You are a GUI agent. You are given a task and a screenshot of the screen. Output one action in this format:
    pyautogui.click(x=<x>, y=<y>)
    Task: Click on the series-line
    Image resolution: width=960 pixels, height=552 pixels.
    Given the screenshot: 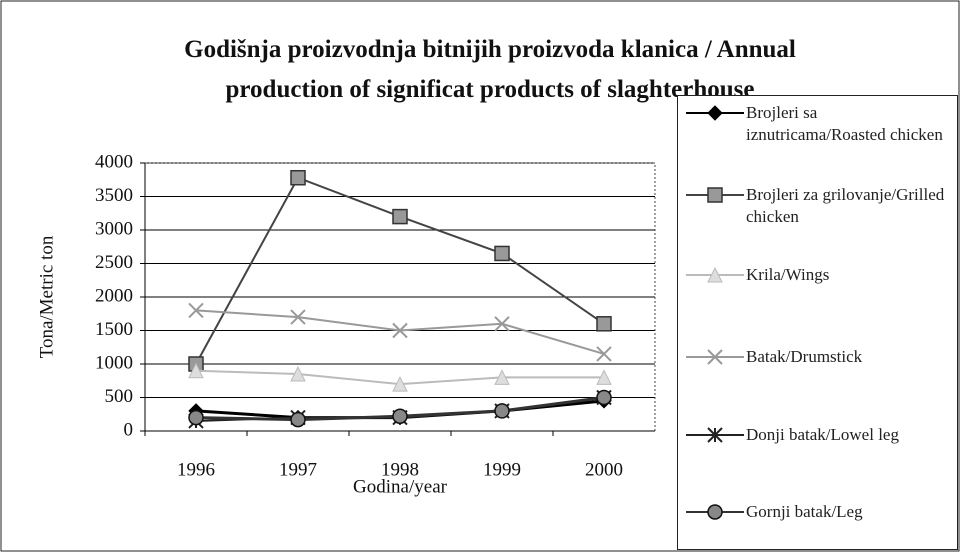 What is the action you would take?
    pyautogui.click(x=400, y=332)
    